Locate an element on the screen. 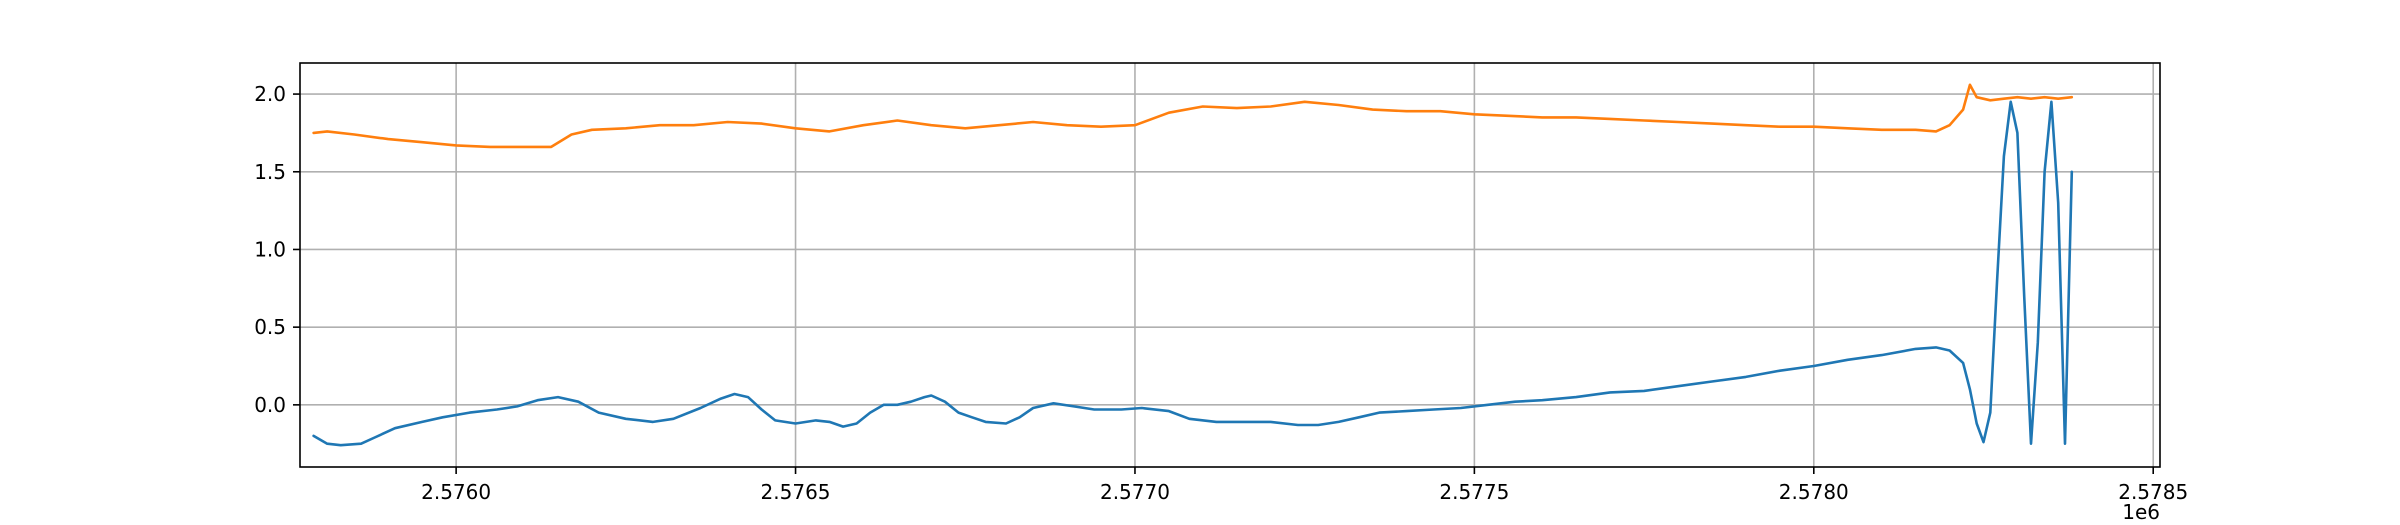  y-tick-label: 2.0 is located at coordinates (270, 94).